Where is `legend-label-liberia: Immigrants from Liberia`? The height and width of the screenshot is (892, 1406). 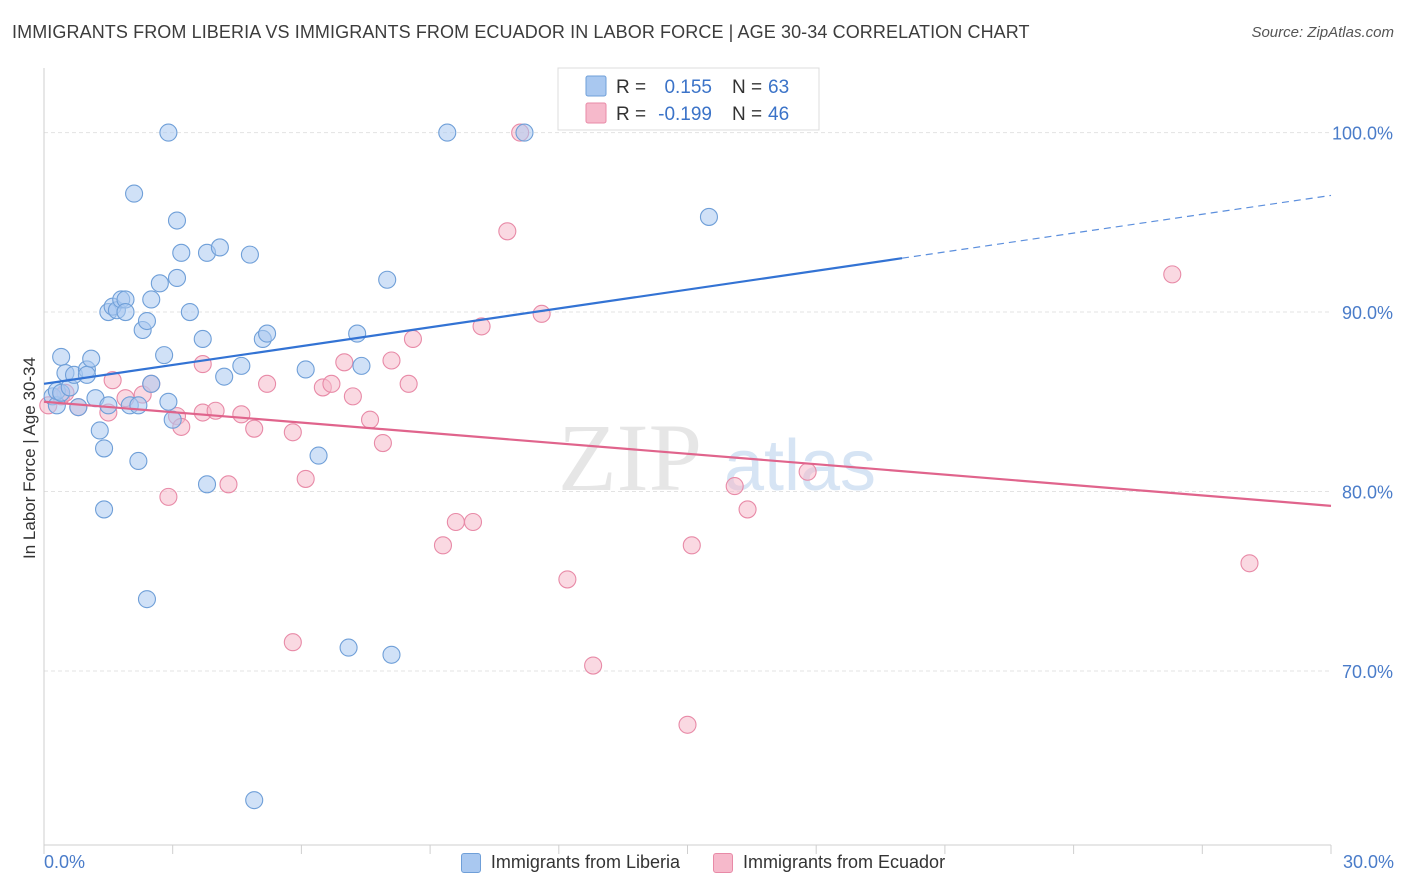
legend-label-liberia: Immigrants from Liberia is located at coordinates (585, 862).